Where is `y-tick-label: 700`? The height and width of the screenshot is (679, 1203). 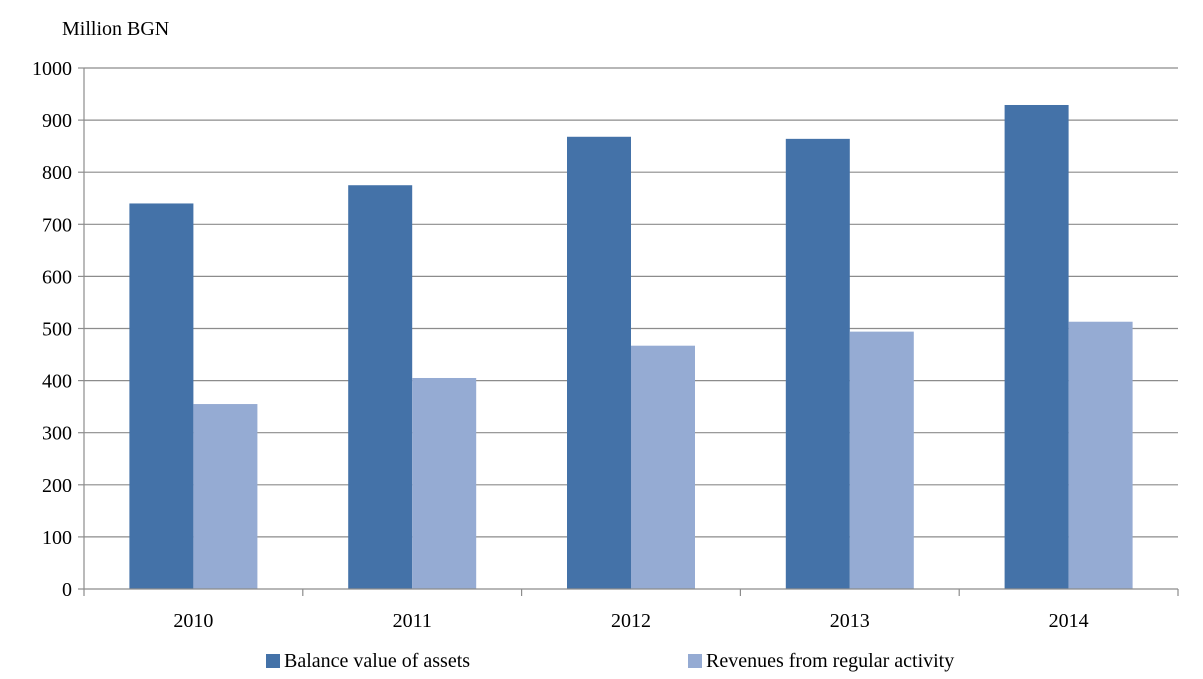 y-tick-label: 700 is located at coordinates (57, 225).